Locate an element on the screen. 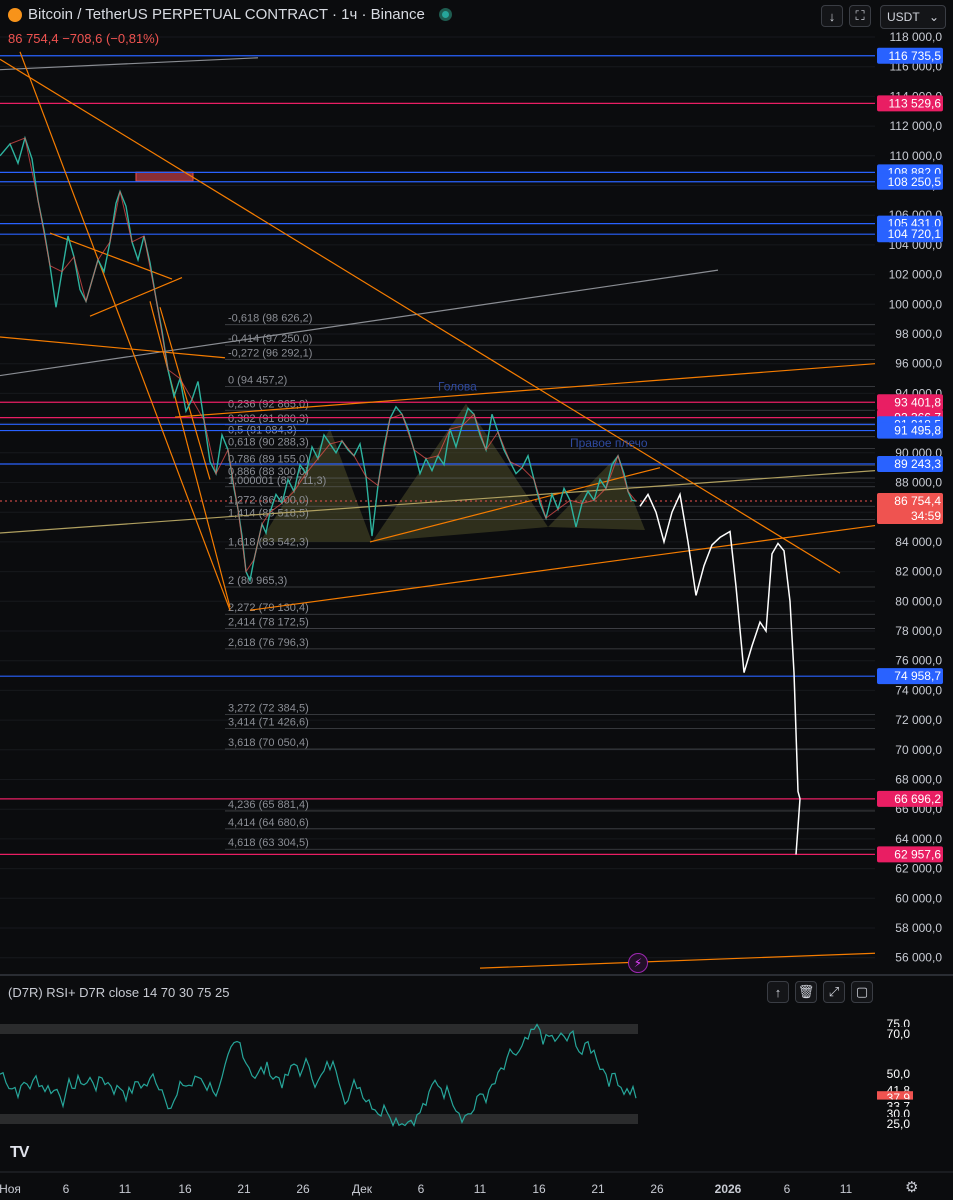 The image size is (953, 1200). fib-level-label: 1,000001 (87 711,3) is located at coordinates (277, 481).